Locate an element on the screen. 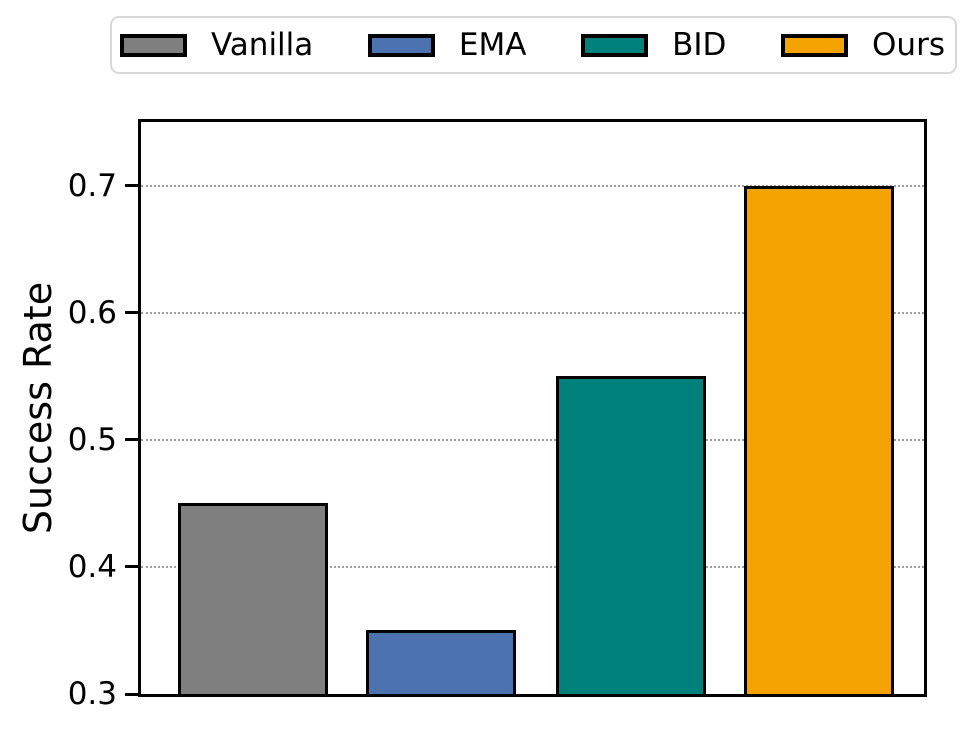 The width and height of the screenshot is (976, 734). y-tick-label: 0.7 is located at coordinates (92, 185).